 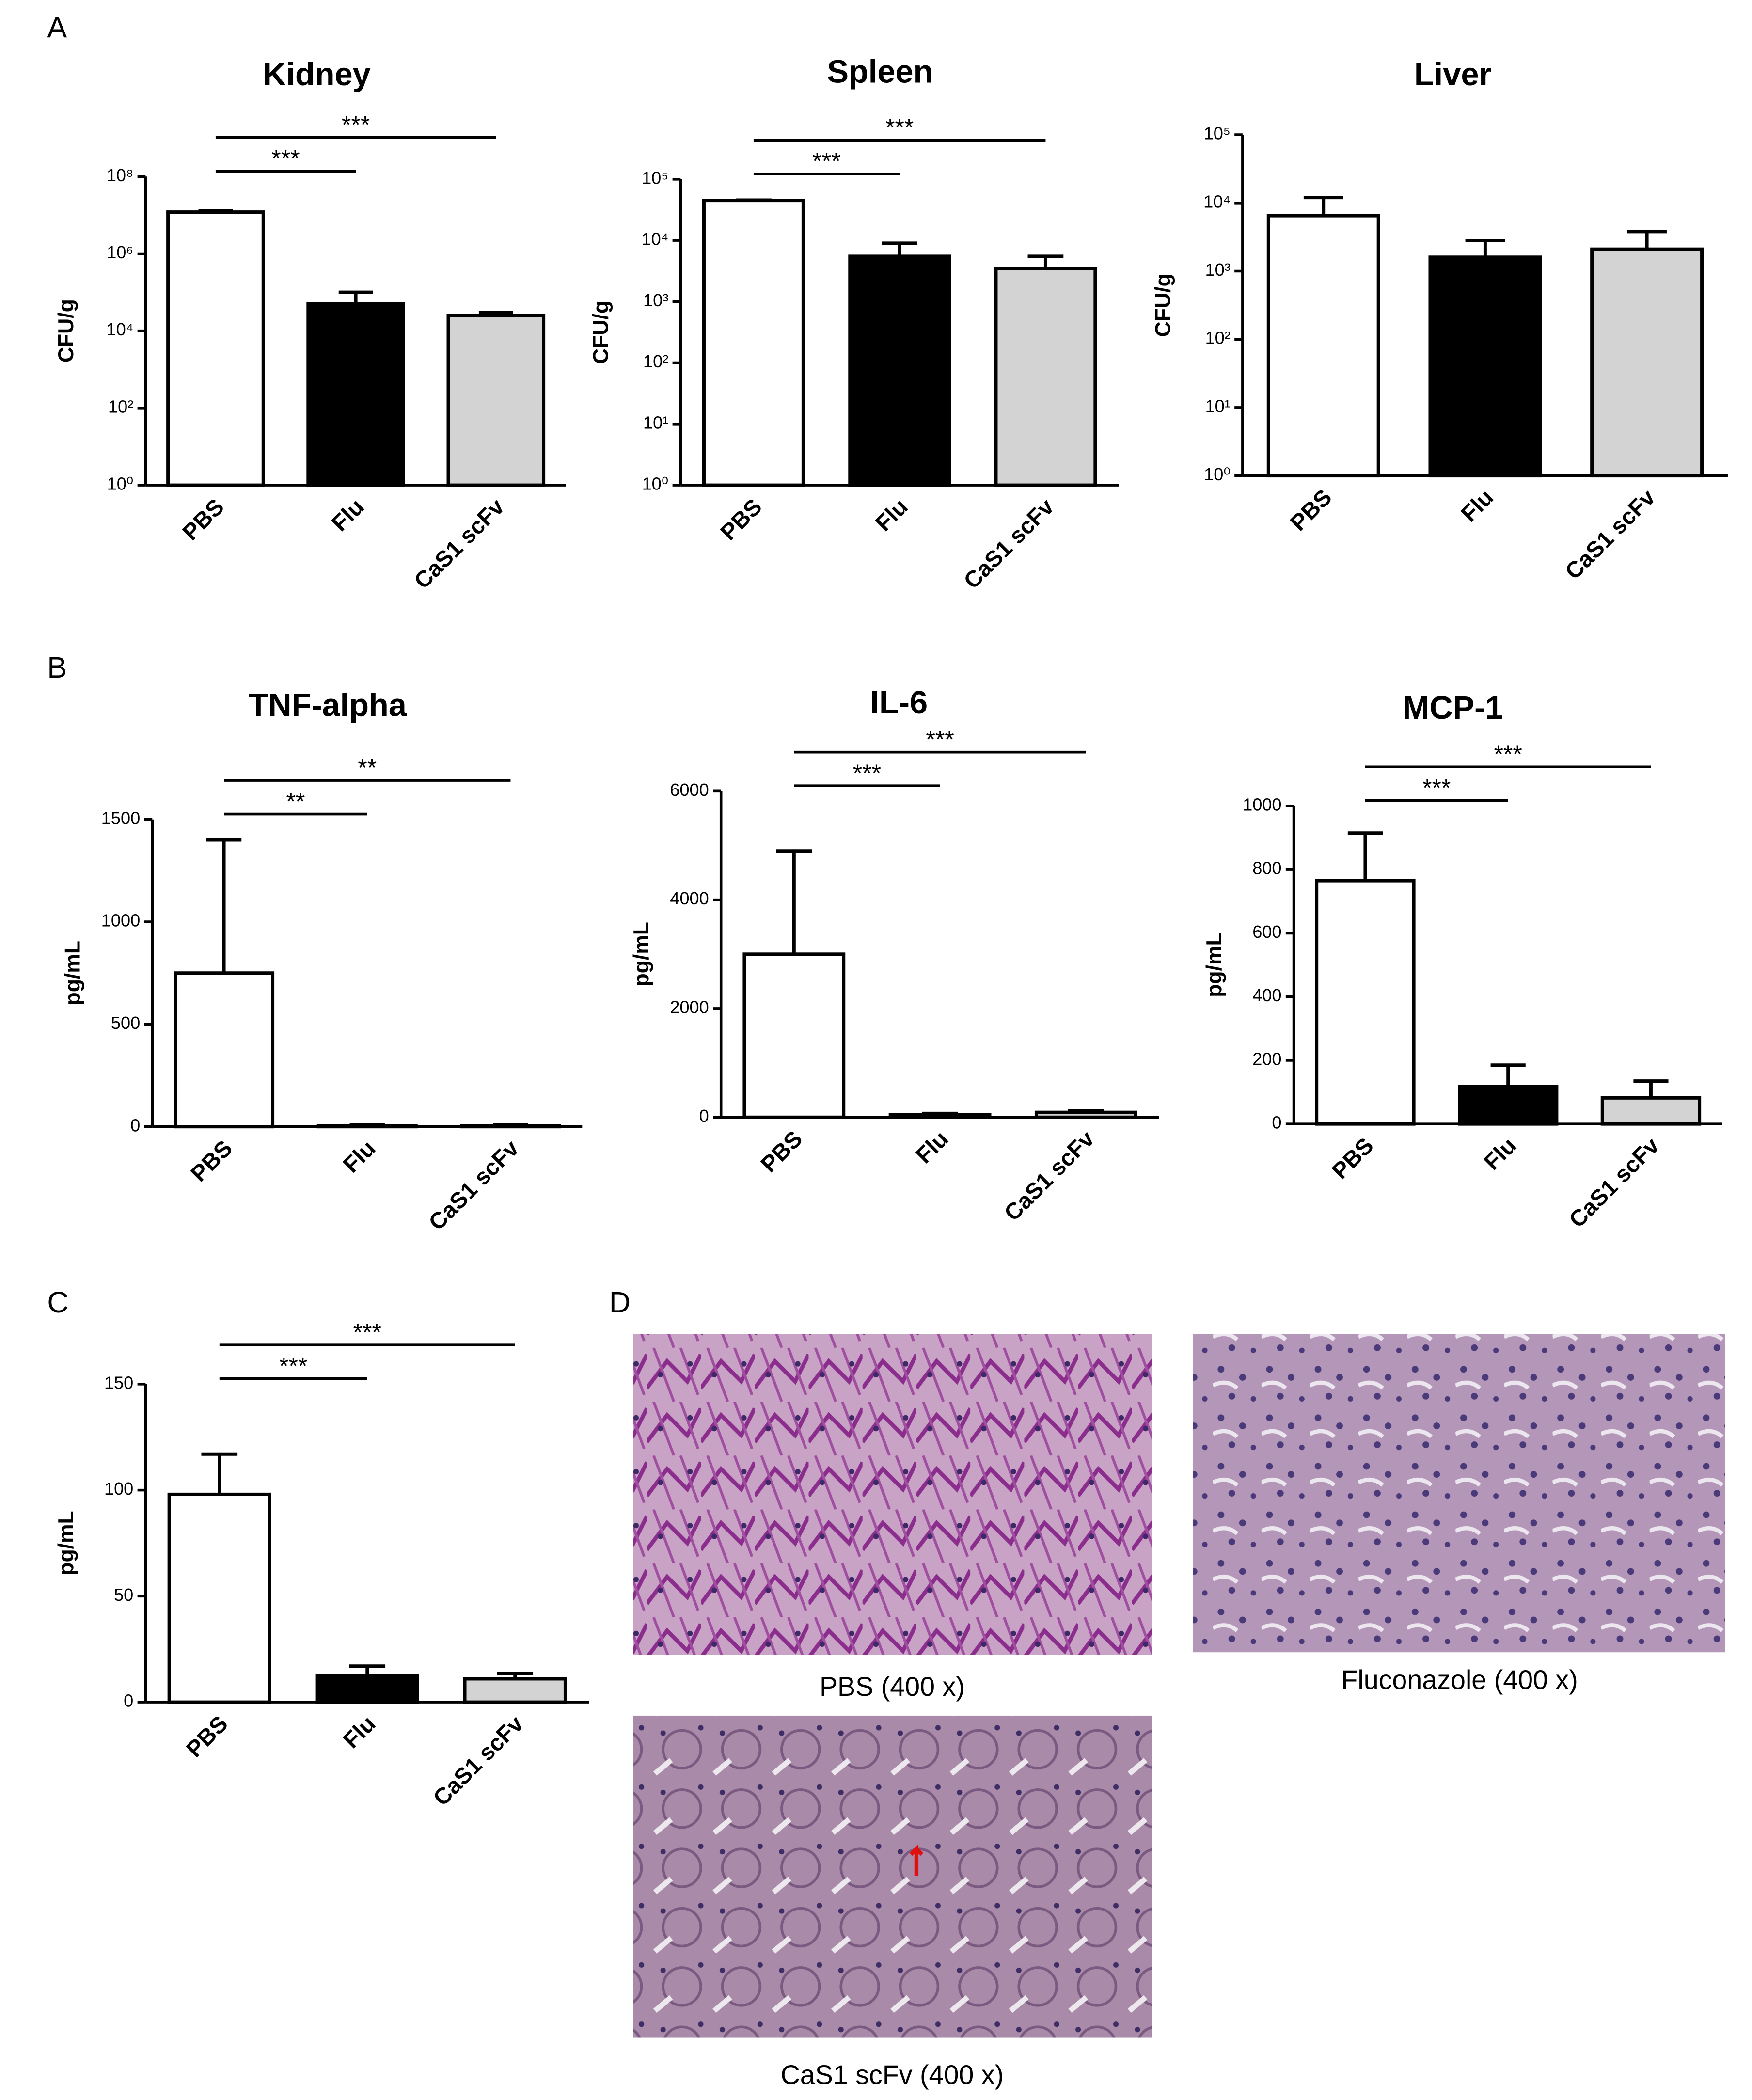 What do you see at coordinates (123, 1595) in the screenshot?
I see `y-tick-label: 50` at bounding box center [123, 1595].